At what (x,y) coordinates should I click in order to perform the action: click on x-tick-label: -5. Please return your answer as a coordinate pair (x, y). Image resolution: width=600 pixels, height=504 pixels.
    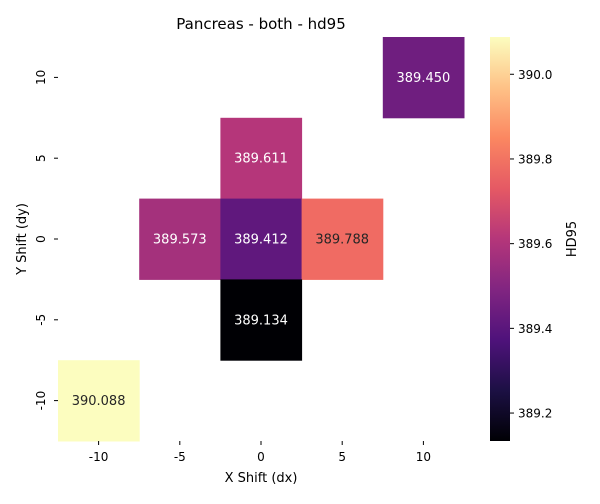
    Looking at the image, I should click on (180, 457).